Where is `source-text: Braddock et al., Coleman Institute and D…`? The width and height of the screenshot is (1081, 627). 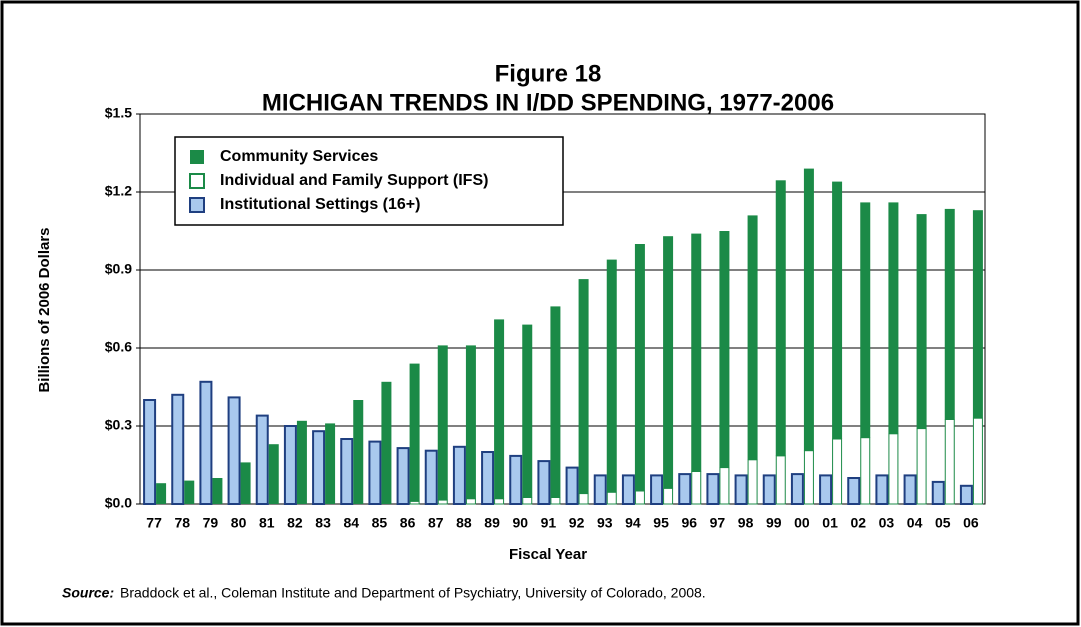
source-text: Braddock et al., Coleman Institute and D… is located at coordinates (413, 593).